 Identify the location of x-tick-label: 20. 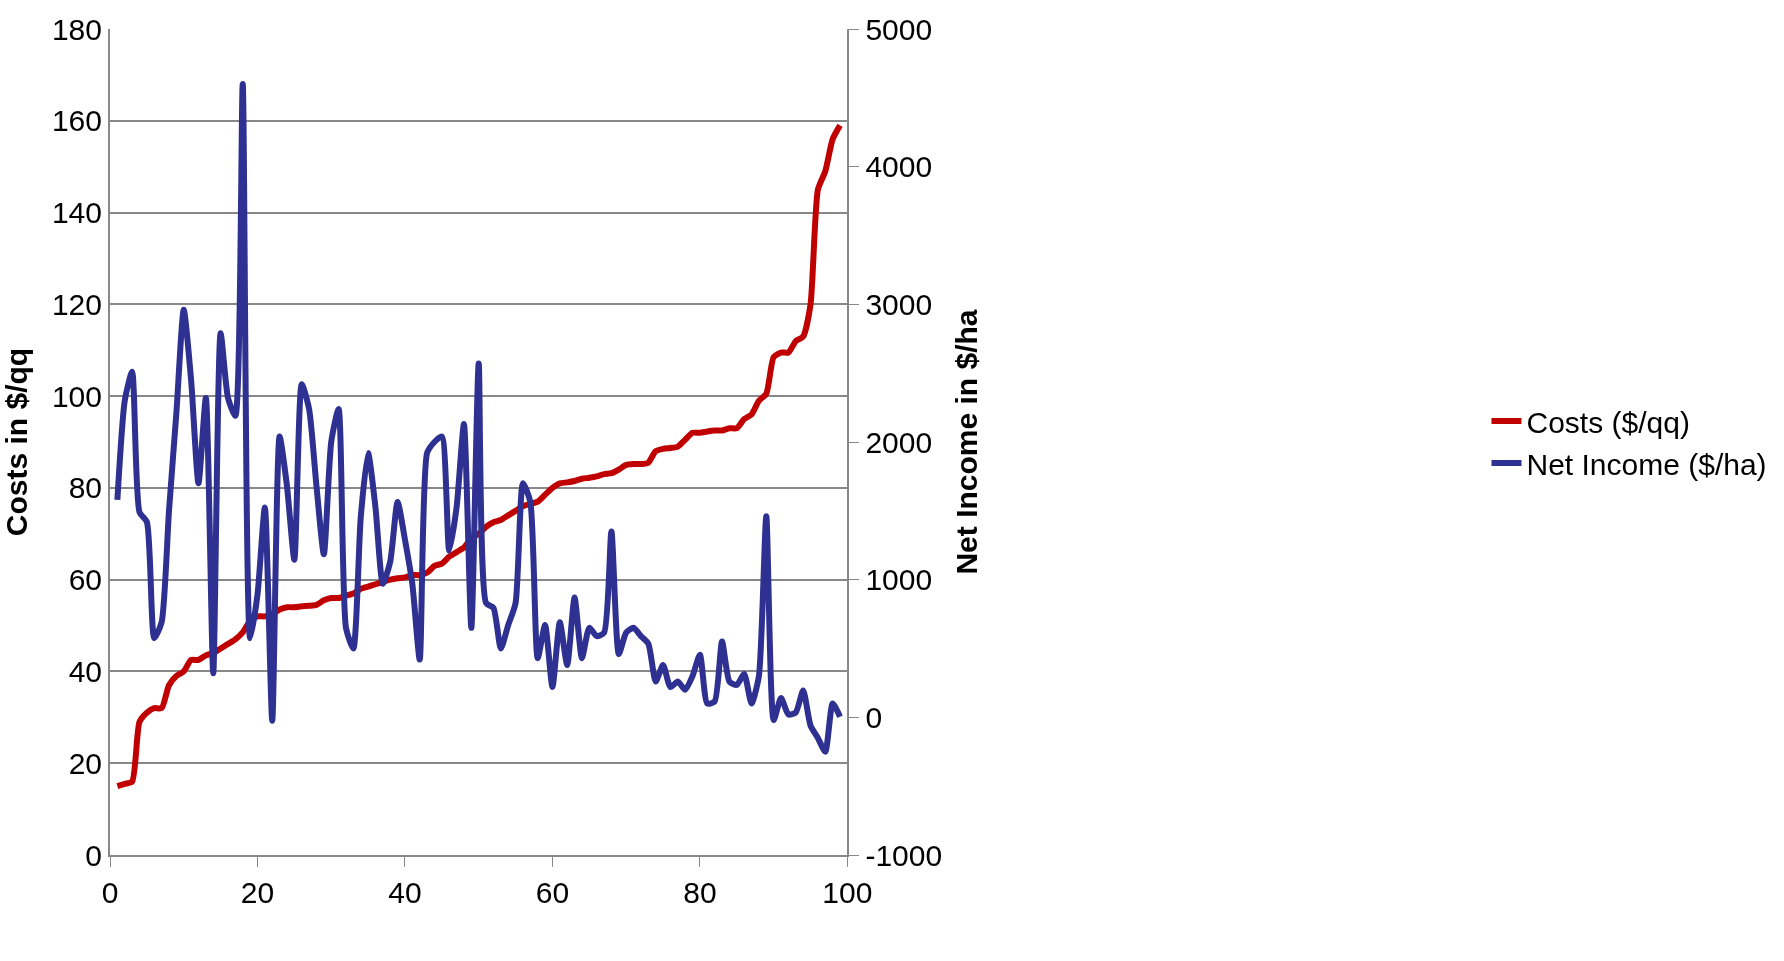
(257, 892).